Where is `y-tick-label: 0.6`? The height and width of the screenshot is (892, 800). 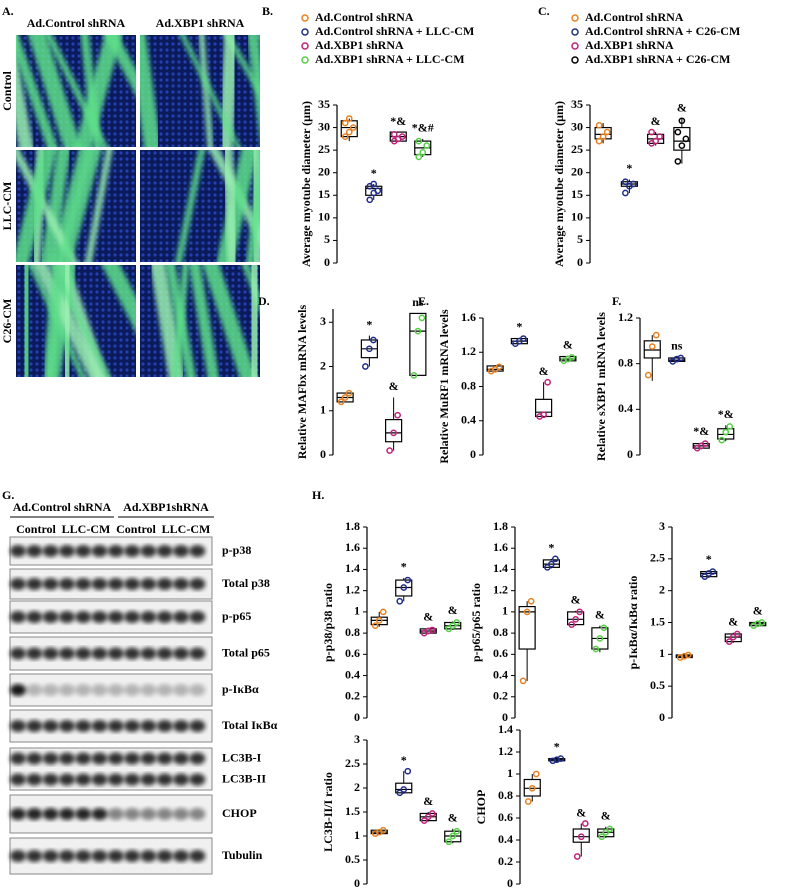 y-tick-label: 0.6 is located at coordinates (505, 817).